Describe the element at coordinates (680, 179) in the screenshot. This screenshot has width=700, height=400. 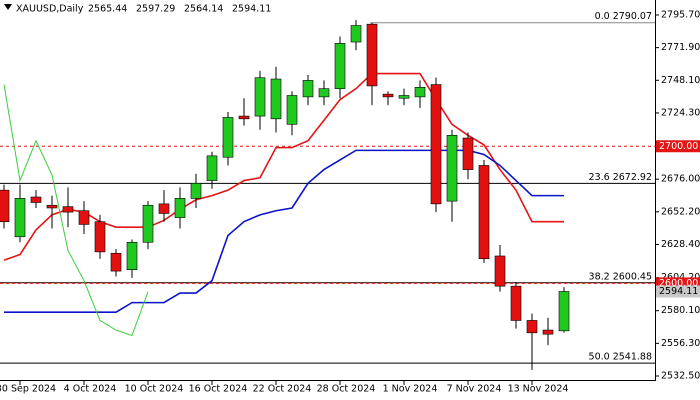
I see `y-tick-label: 2676.00` at that location.